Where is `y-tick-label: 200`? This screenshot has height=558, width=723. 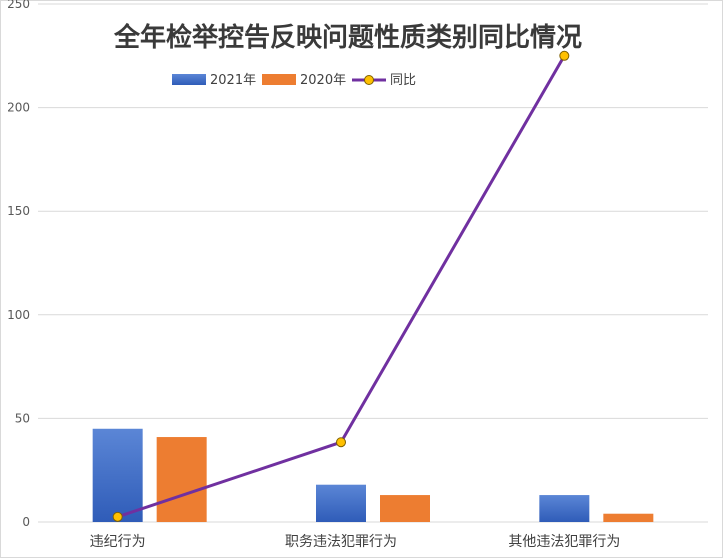 y-tick-label: 200 is located at coordinates (18, 108).